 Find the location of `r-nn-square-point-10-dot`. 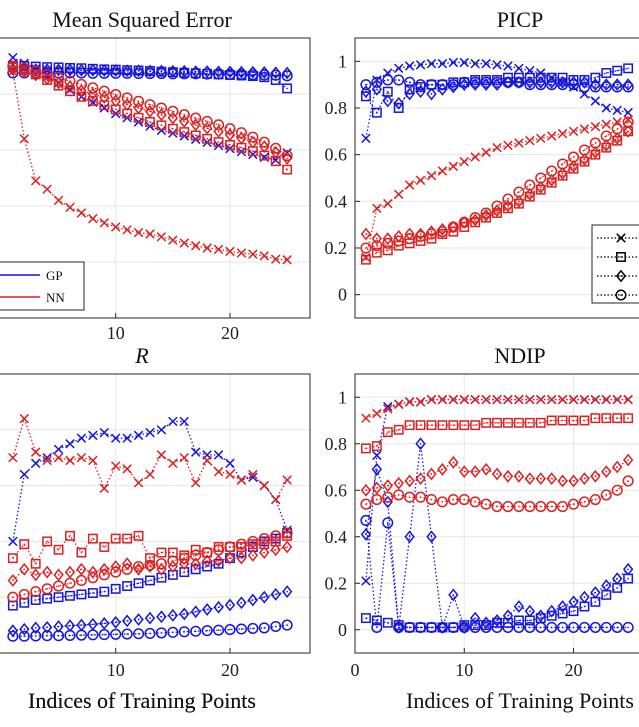

r-nn-square-point-10-dot is located at coordinates (115, 538).